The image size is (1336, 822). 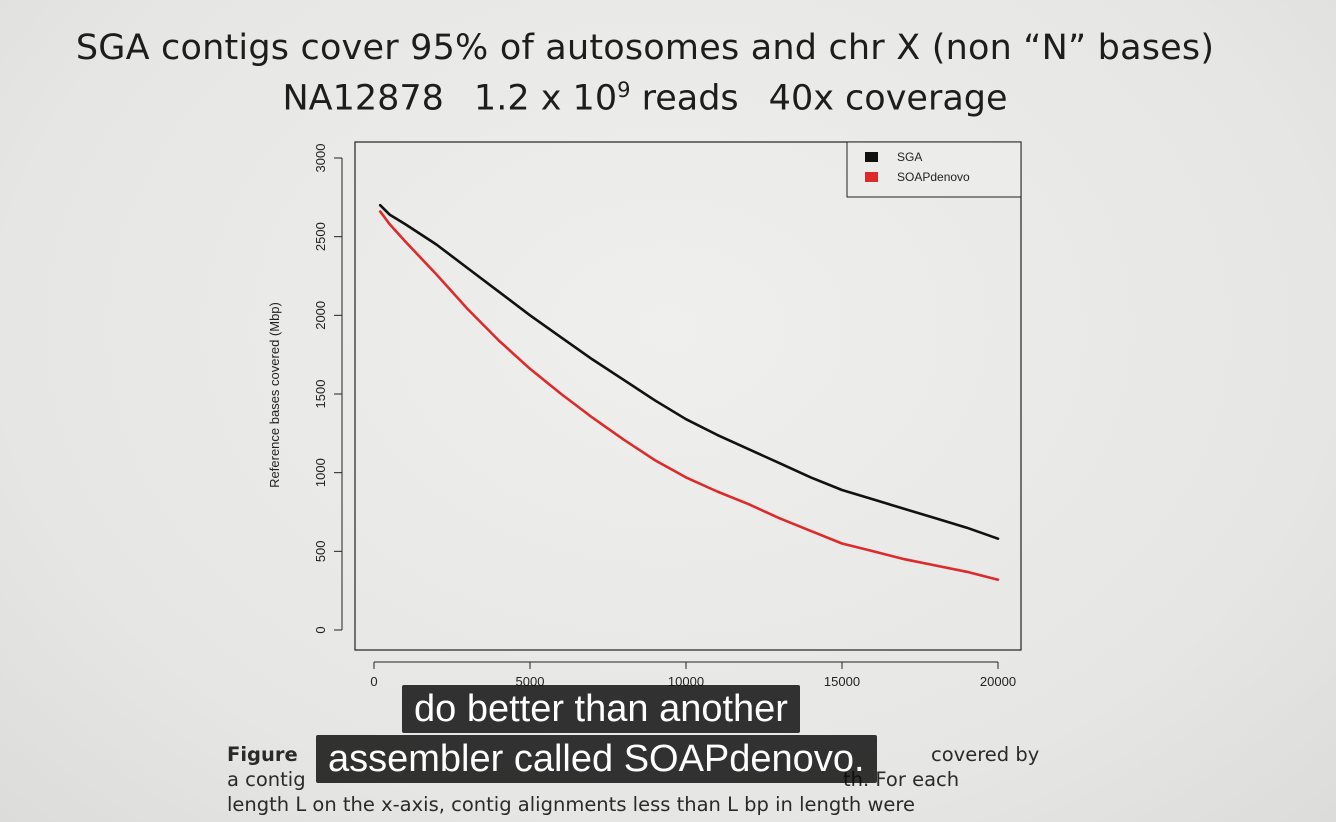 What do you see at coordinates (363, 98) in the screenshot?
I see `subtitle-sample: NA12878` at bounding box center [363, 98].